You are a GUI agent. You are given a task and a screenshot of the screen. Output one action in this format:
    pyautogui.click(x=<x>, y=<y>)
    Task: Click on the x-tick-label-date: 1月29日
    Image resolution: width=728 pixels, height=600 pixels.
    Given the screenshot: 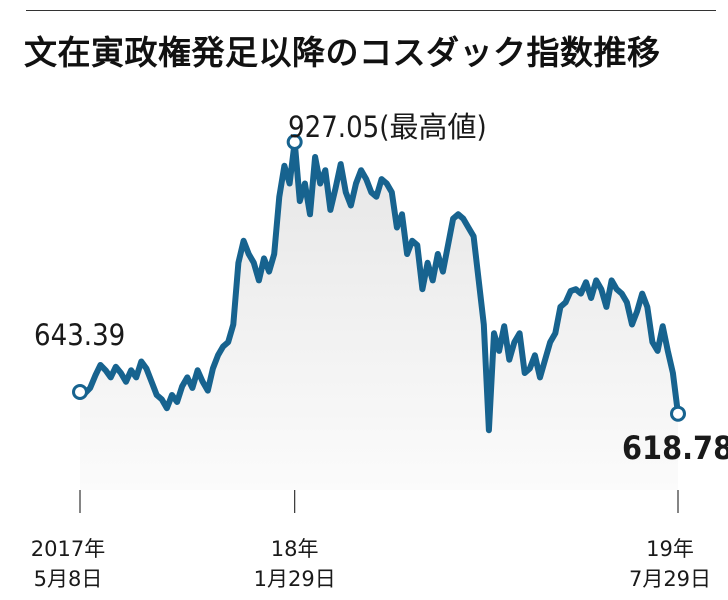 What is the action you would take?
    pyautogui.click(x=295, y=579)
    